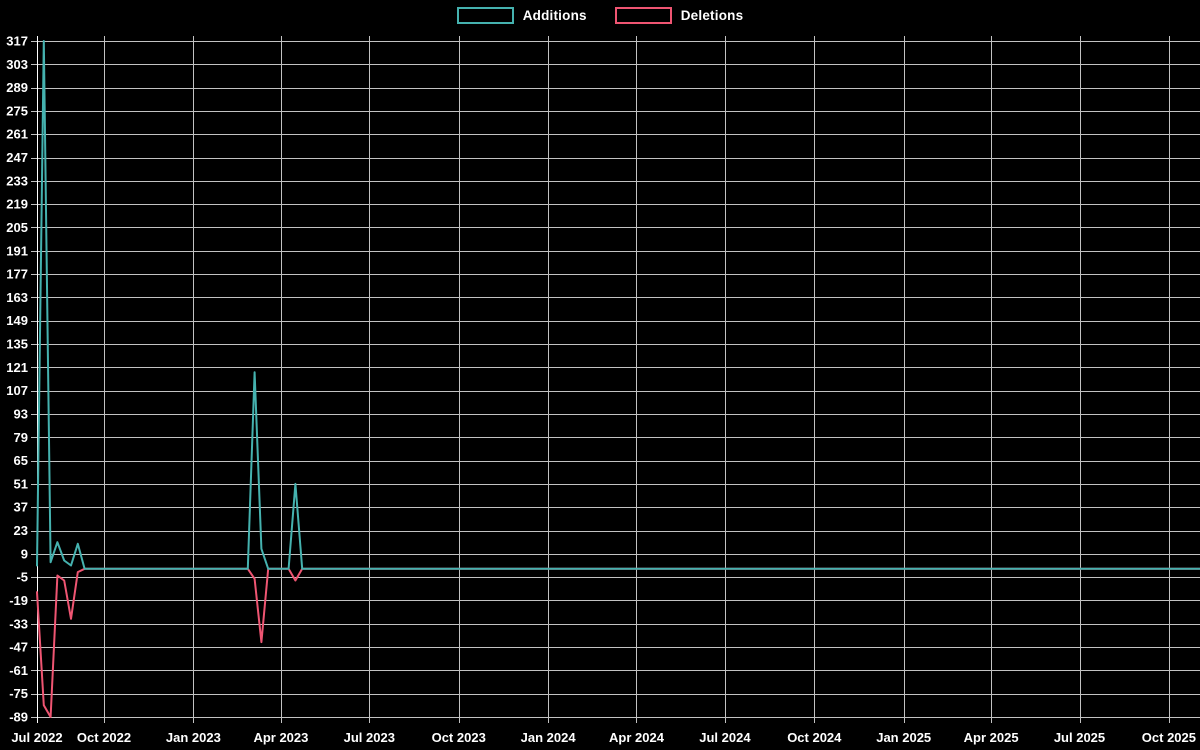 This screenshot has width=1200, height=750. Describe the element at coordinates (21, 483) in the screenshot. I see `y-tick-label: 51` at that location.